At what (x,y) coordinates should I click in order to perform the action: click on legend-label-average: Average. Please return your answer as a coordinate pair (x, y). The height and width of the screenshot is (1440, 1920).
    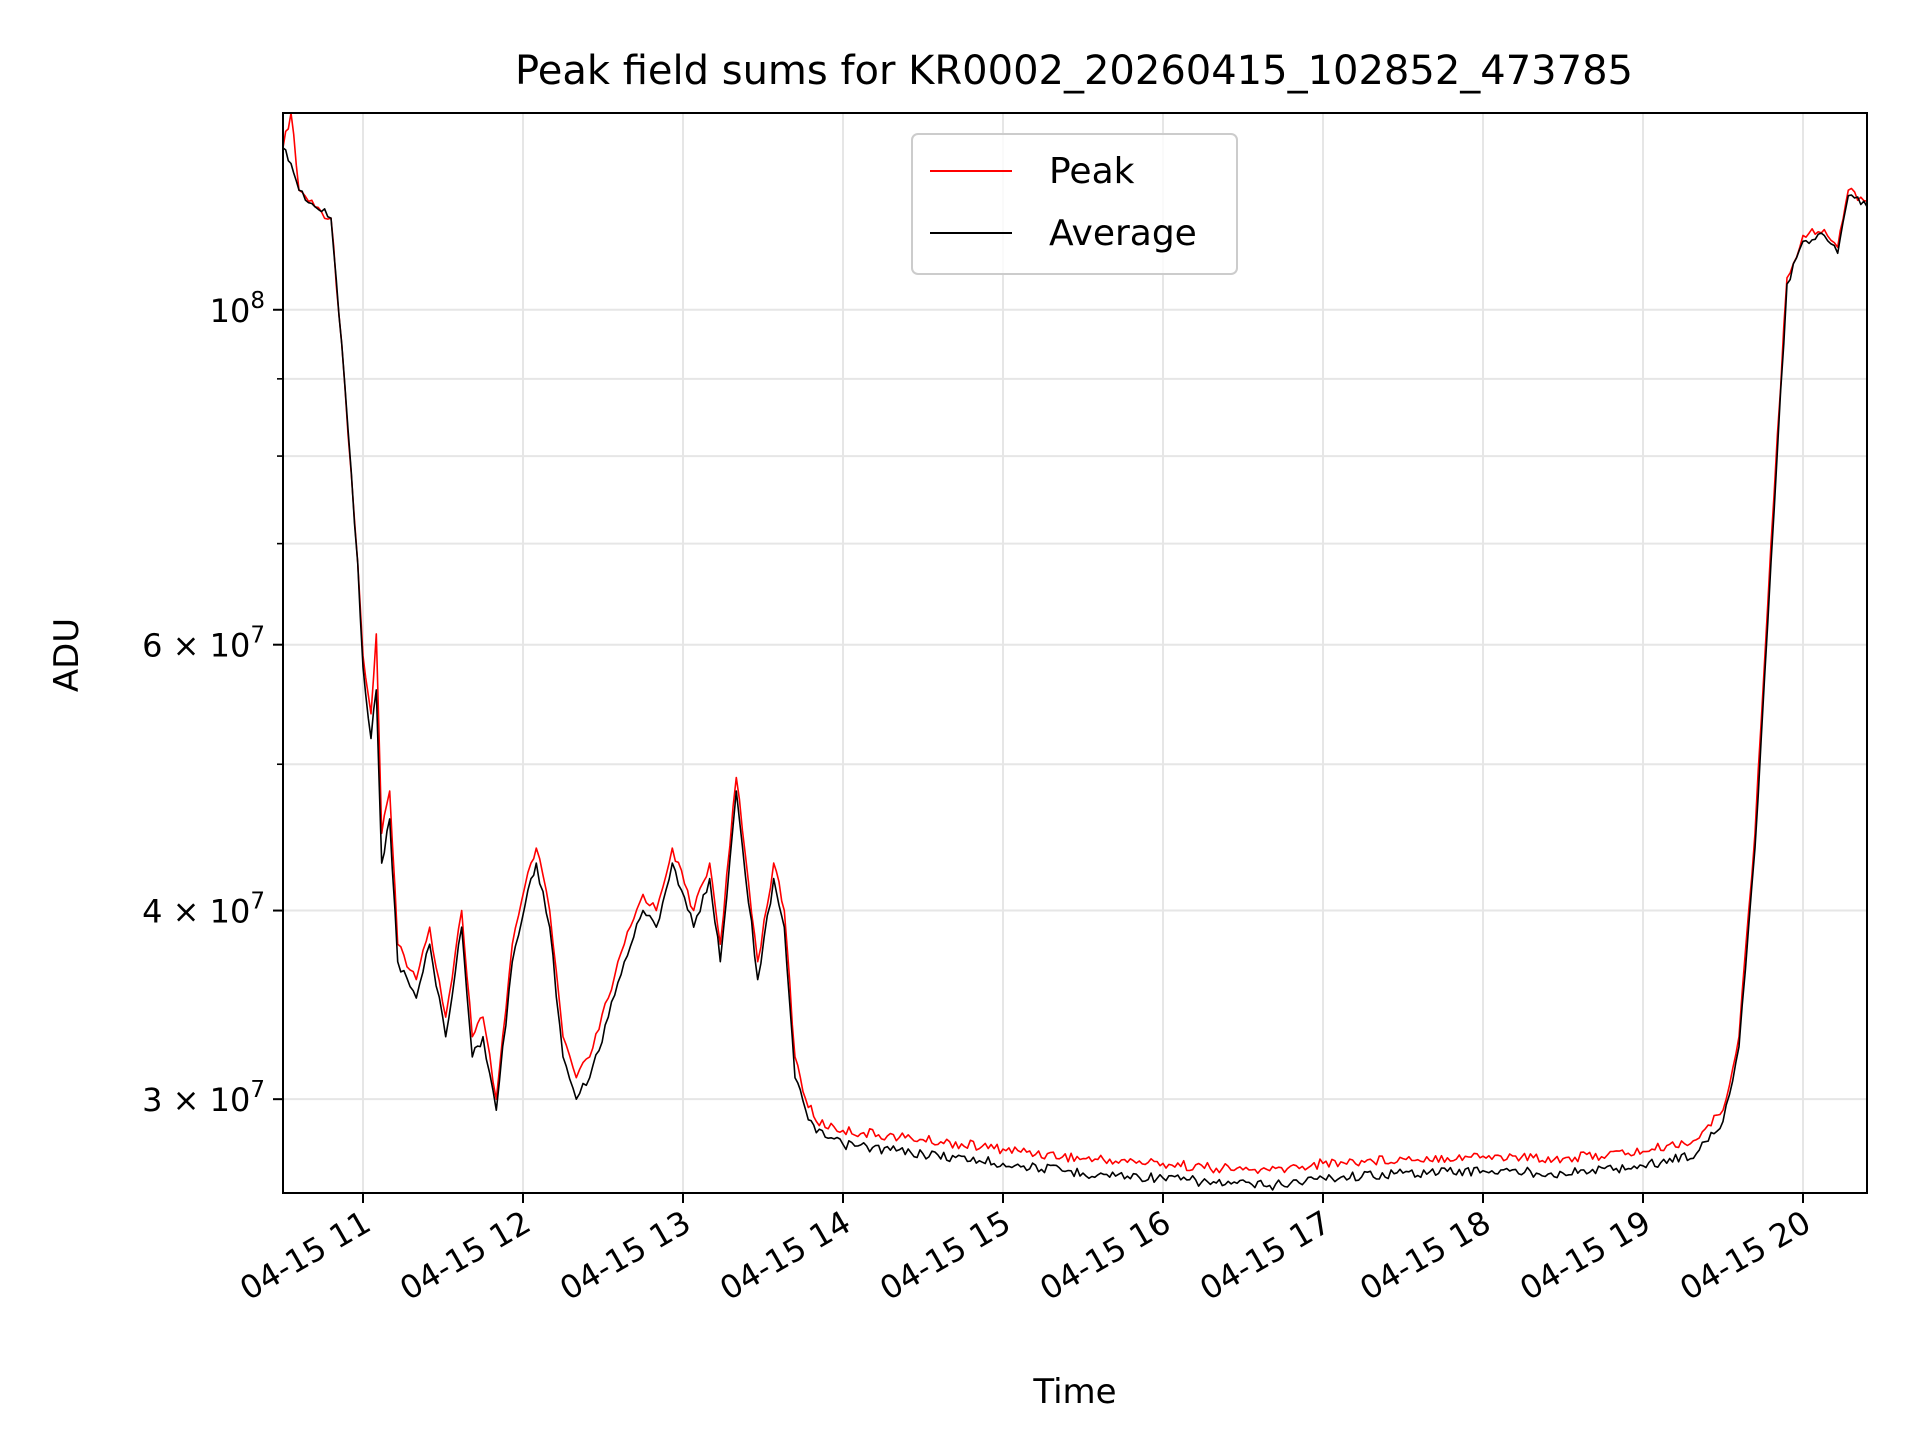
    Looking at the image, I should click on (1123, 233).